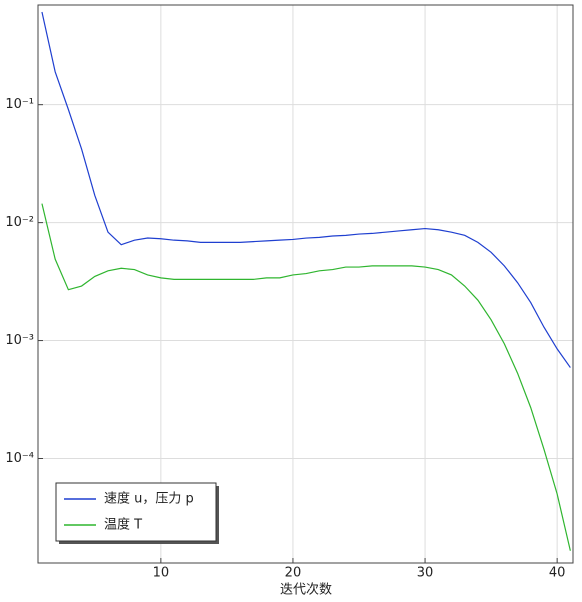  What do you see at coordinates (149, 499) in the screenshot?
I see `legend-label: 速度 u，压力 p` at bounding box center [149, 499].